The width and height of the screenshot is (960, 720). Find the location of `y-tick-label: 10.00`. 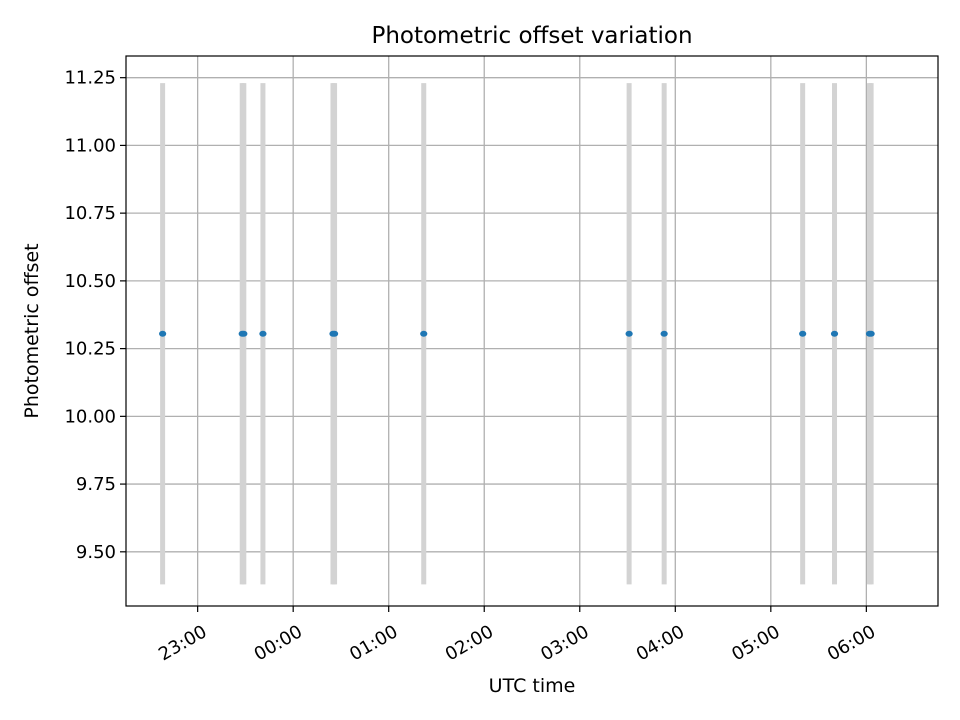

y-tick-label: 10.00 is located at coordinates (90, 416).